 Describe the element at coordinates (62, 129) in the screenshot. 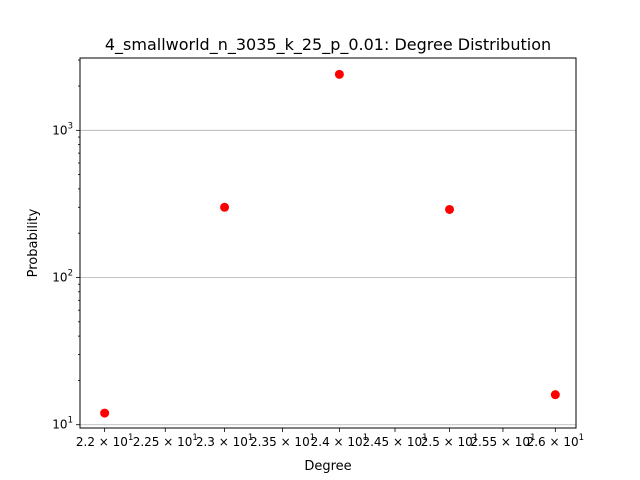

I see `y-tick-label: 10³` at that location.